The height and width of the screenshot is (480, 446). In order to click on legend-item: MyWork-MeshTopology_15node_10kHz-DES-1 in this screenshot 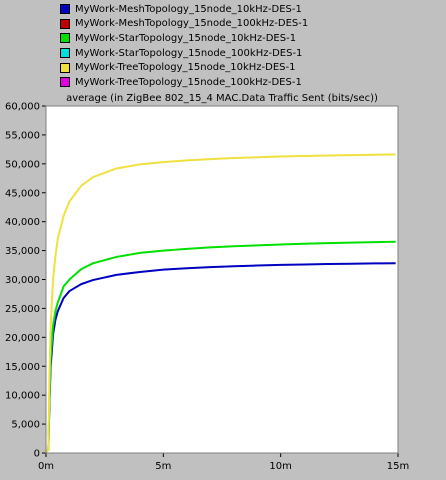, I will do `click(250, 9)`.